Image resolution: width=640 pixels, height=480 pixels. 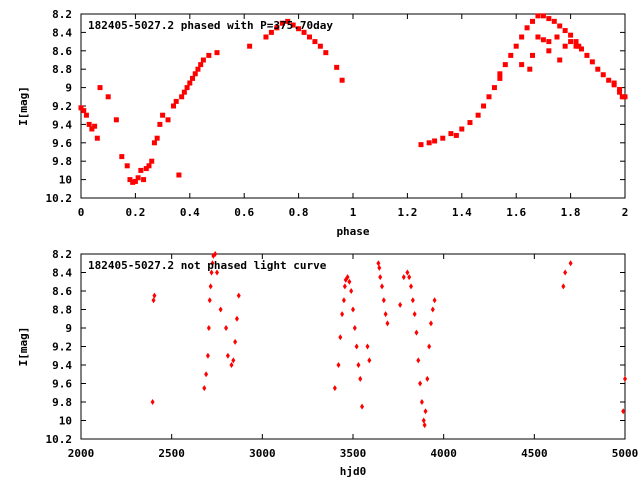 I want to click on x-tick-label: 4500, so click(x=534, y=453).